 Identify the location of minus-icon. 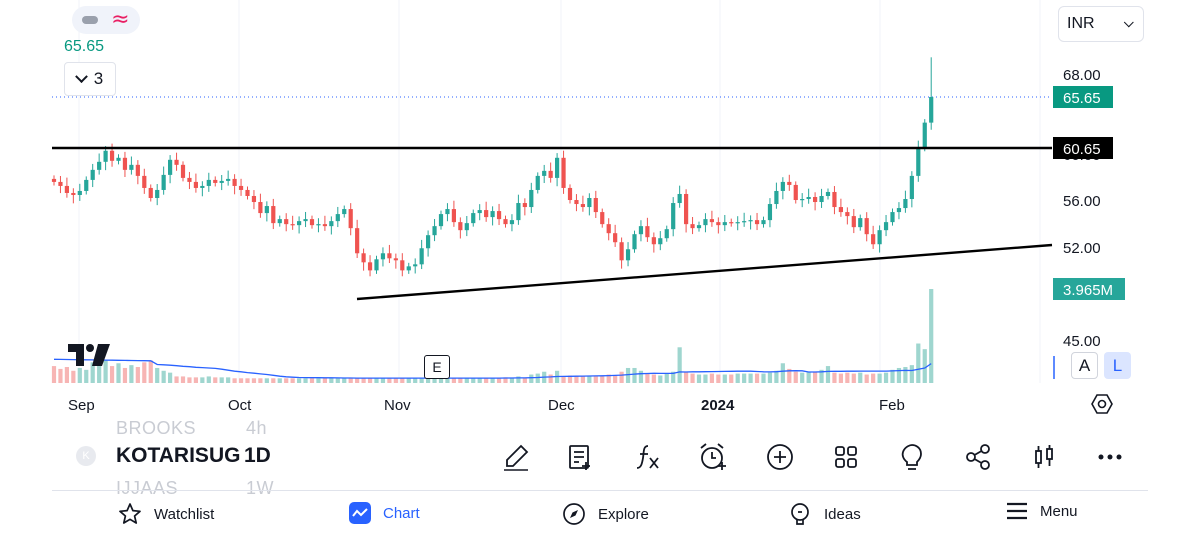
(90, 20).